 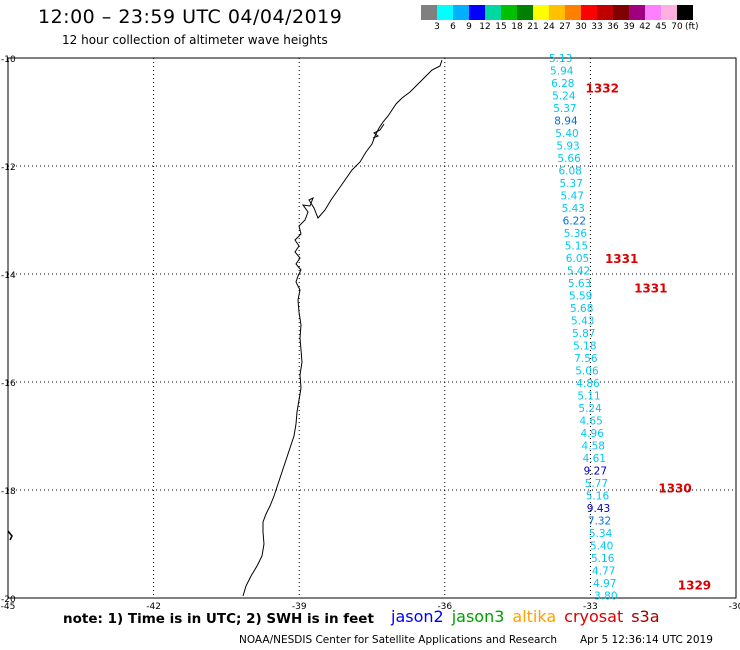 I want to click on swh-value: 5.06, so click(x=587, y=372).